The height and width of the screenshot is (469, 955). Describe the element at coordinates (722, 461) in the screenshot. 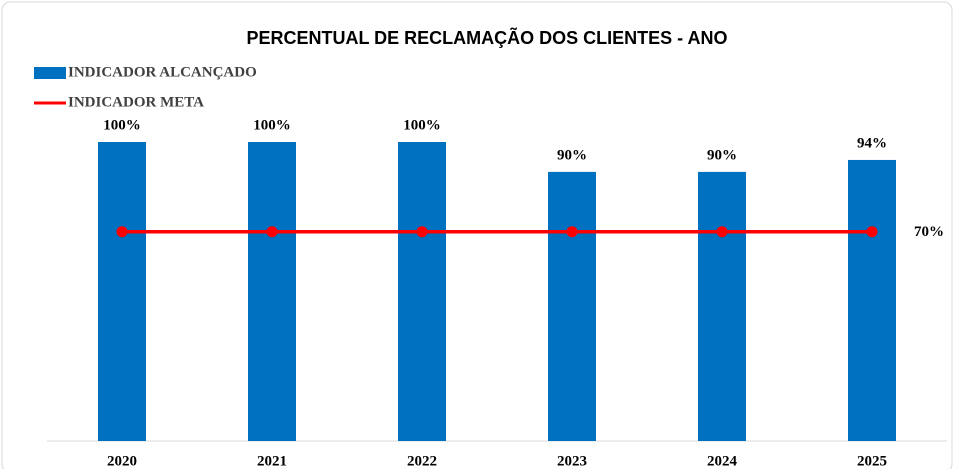

I see `x-tick-label: 2024` at that location.